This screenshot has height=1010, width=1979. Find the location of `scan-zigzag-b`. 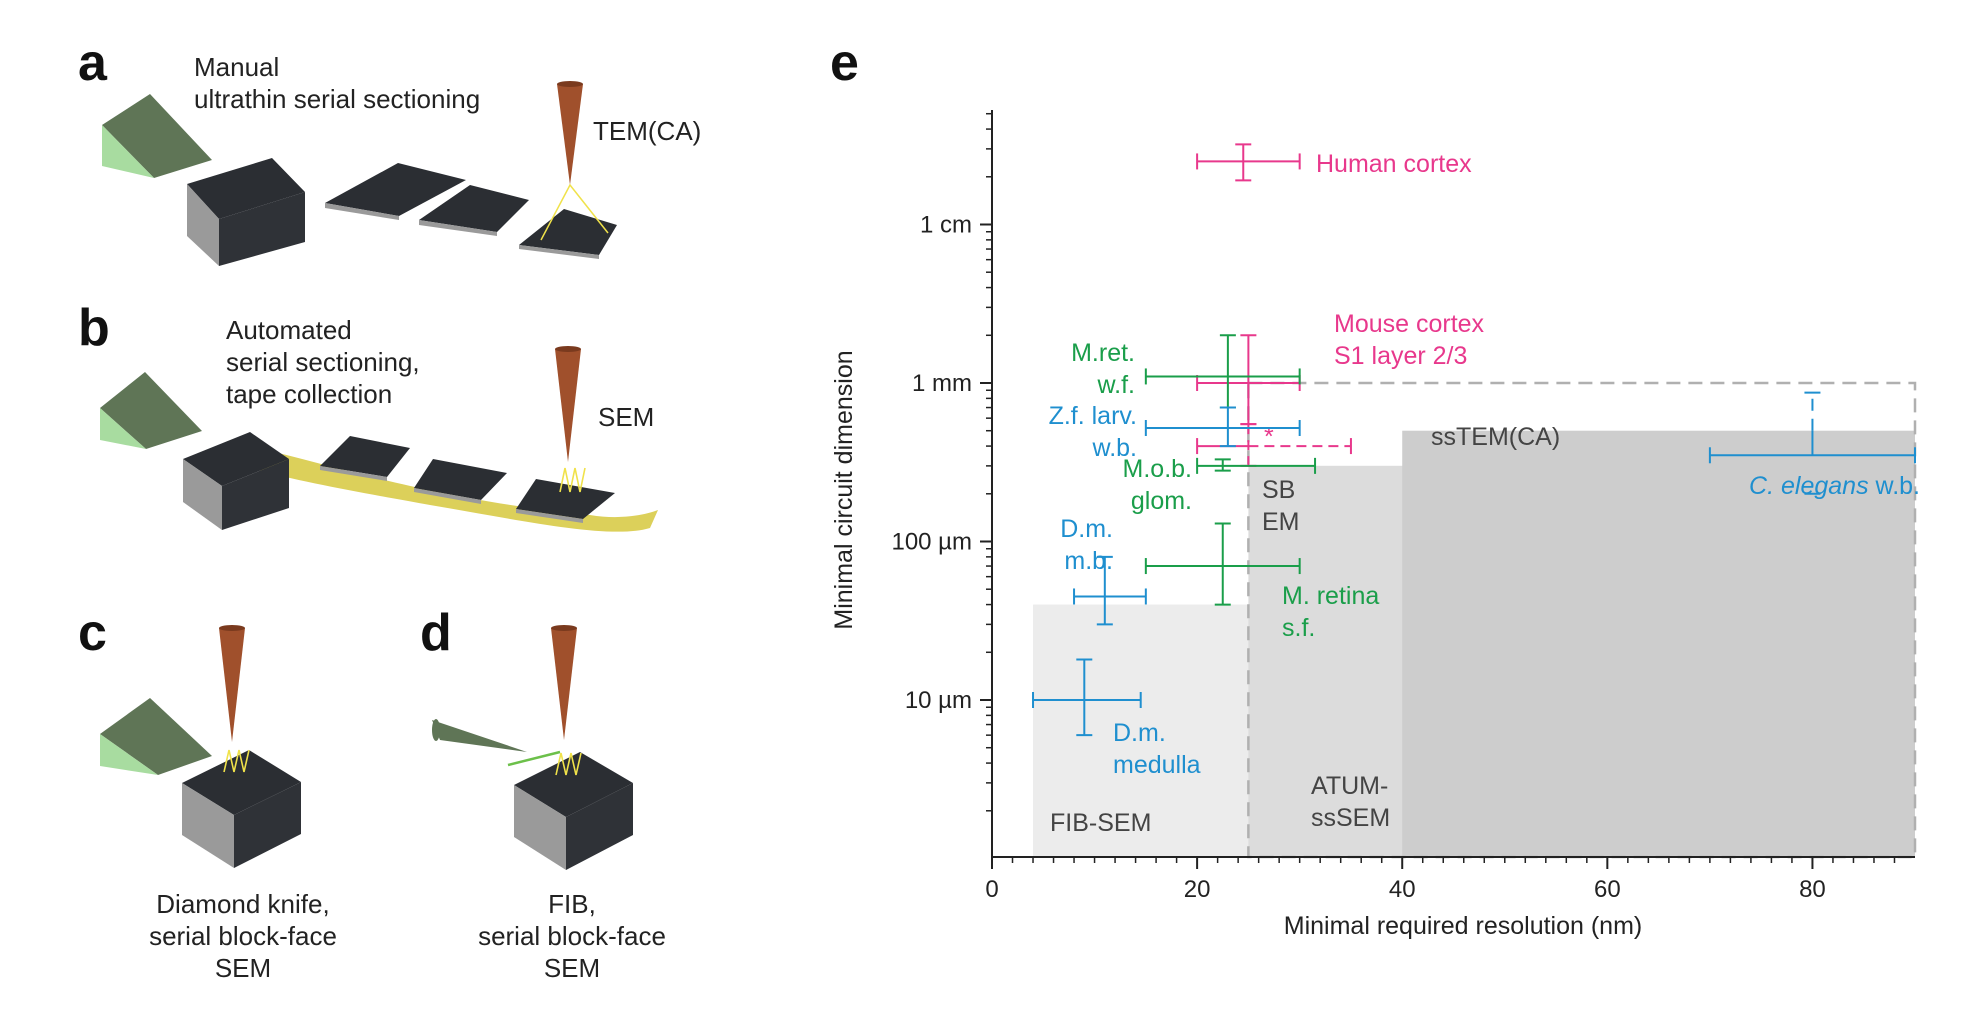

scan-zigzag-b is located at coordinates (572, 480).